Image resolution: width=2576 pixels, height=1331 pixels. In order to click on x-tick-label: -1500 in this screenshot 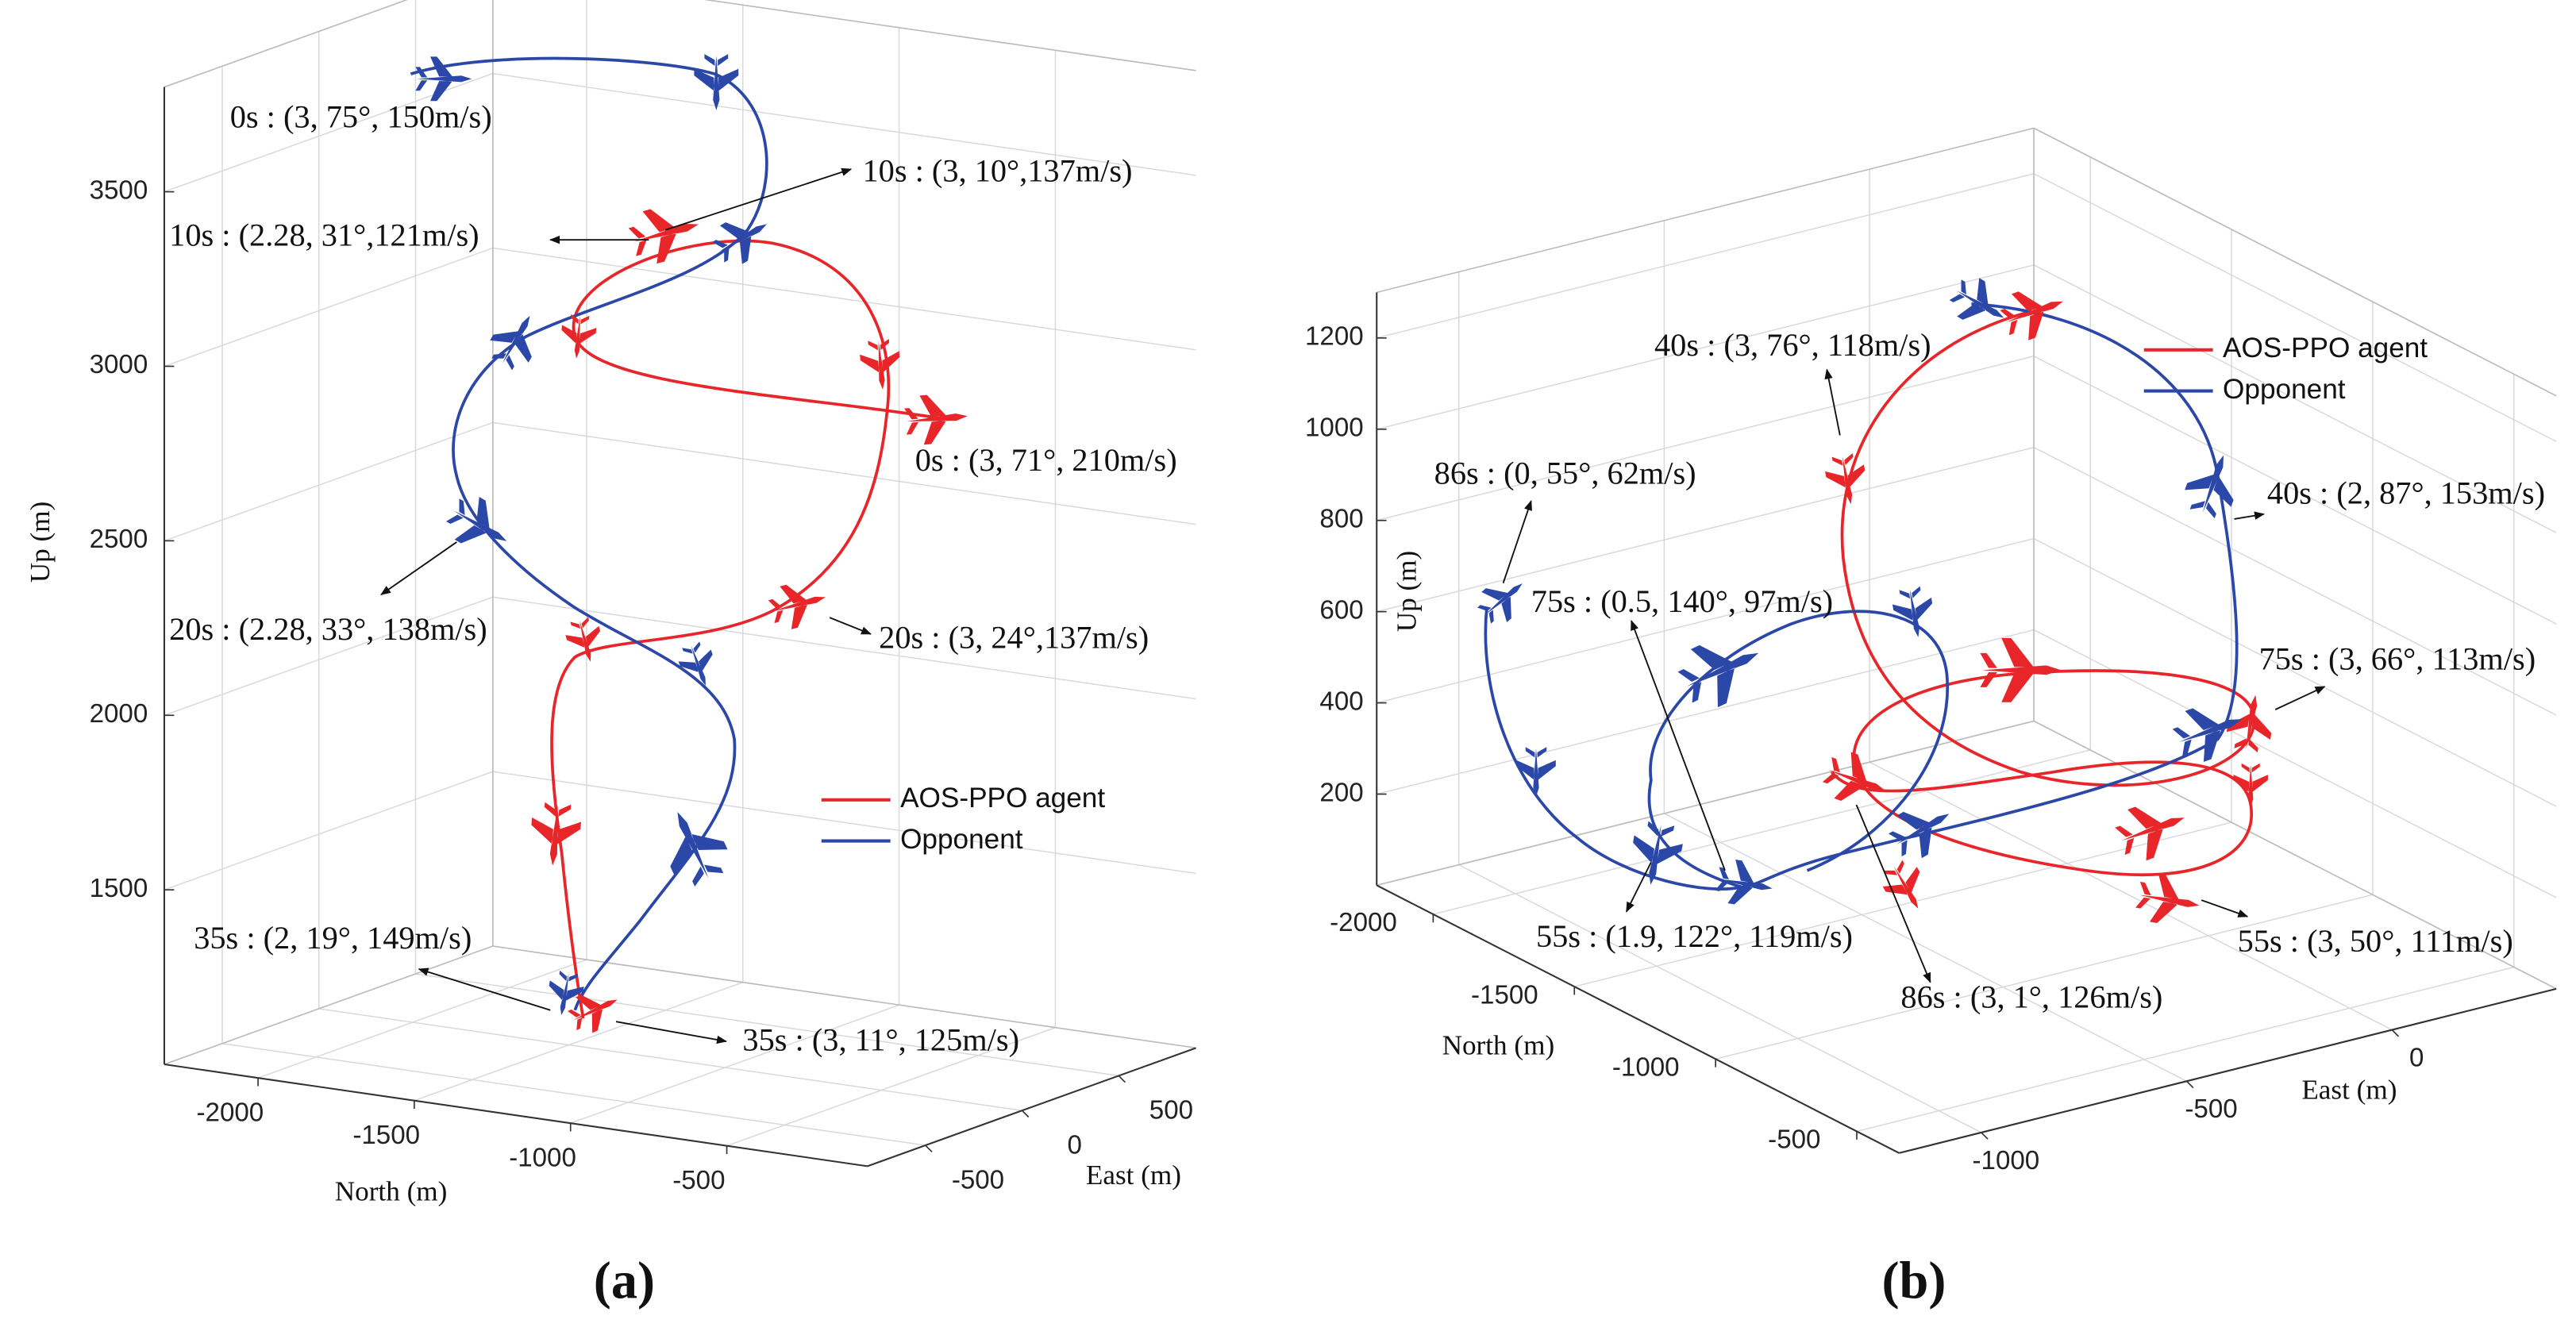, I will do `click(1504, 995)`.